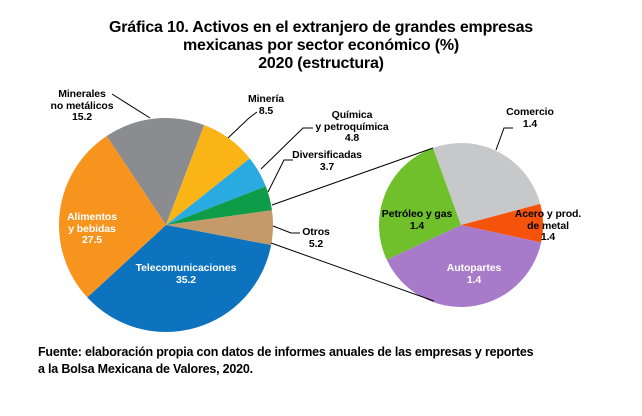 The height and width of the screenshot is (416, 642). What do you see at coordinates (420, 203) in the screenshot?
I see `detail-pie-slice-petroleo-y-gas` at bounding box center [420, 203].